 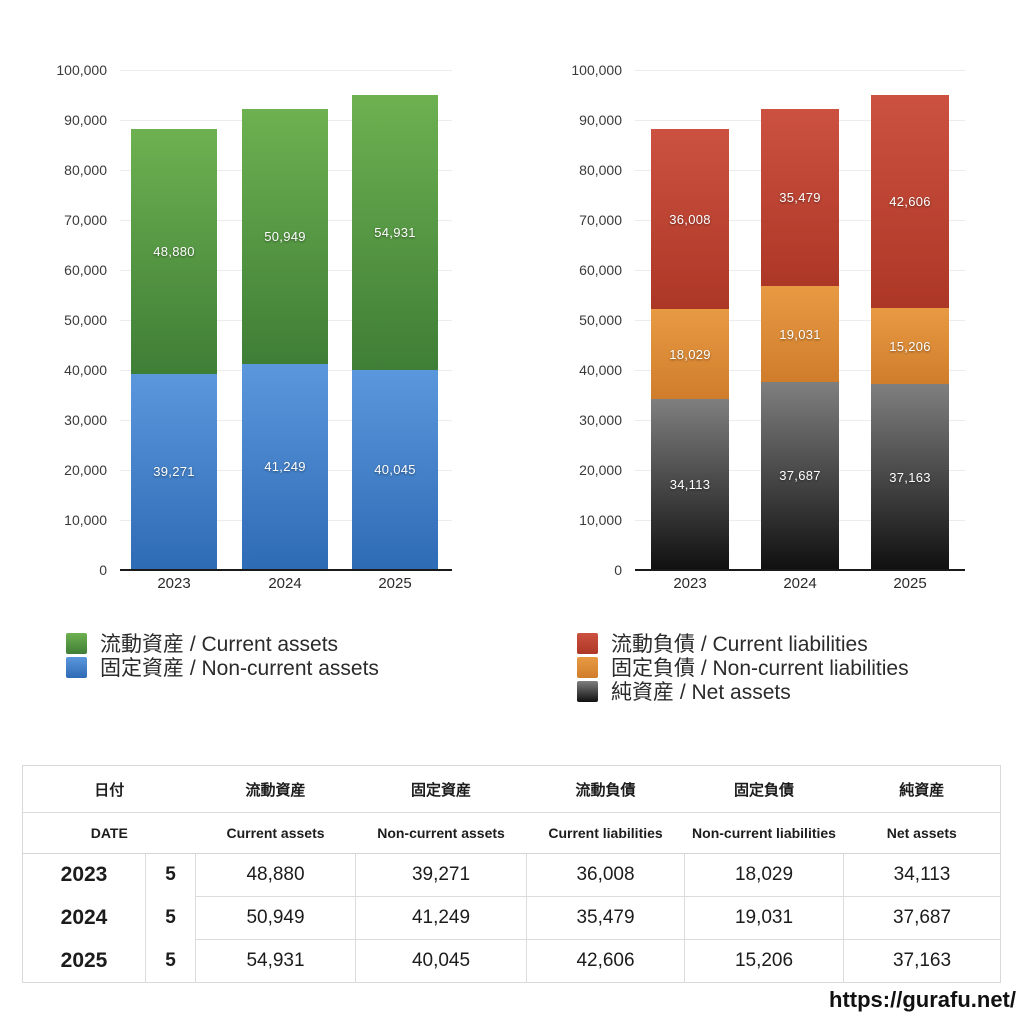 What do you see at coordinates (109, 789) in the screenshot?
I see `table-header-cell: 日付` at bounding box center [109, 789].